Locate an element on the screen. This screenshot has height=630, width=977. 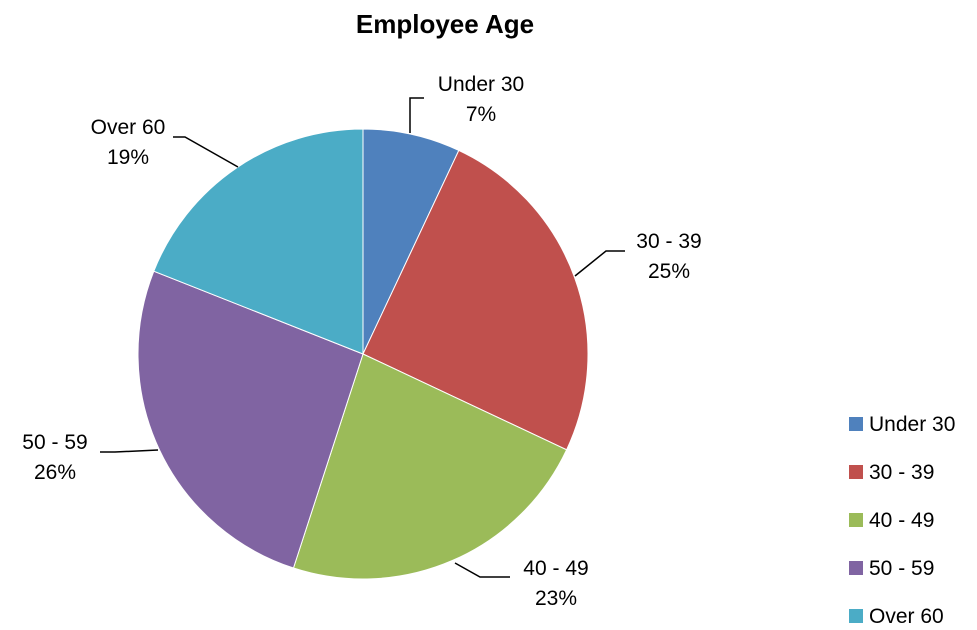
legend-label: Under 30 is located at coordinates (912, 424).